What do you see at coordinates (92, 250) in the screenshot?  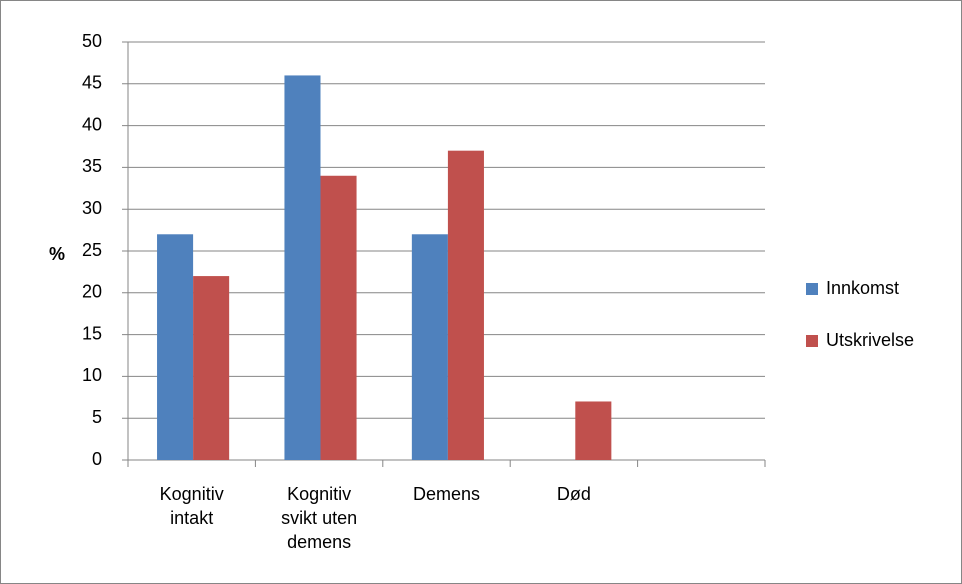 I see `y-tick-label: 25` at bounding box center [92, 250].